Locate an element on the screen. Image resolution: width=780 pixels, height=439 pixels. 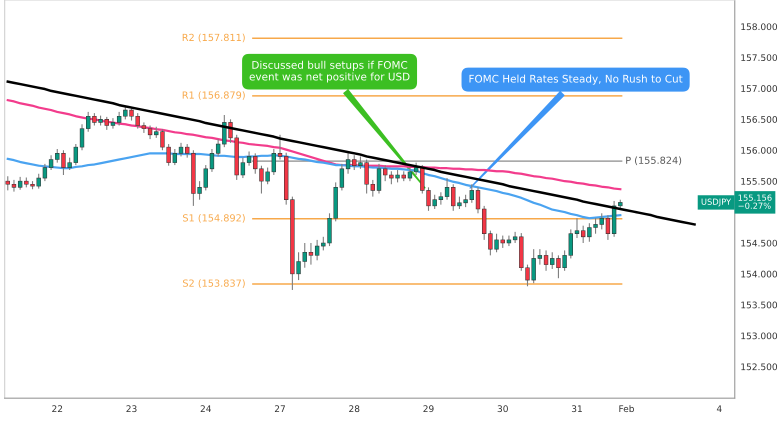
y-tick-label: 157.500 is located at coordinates (759, 58).